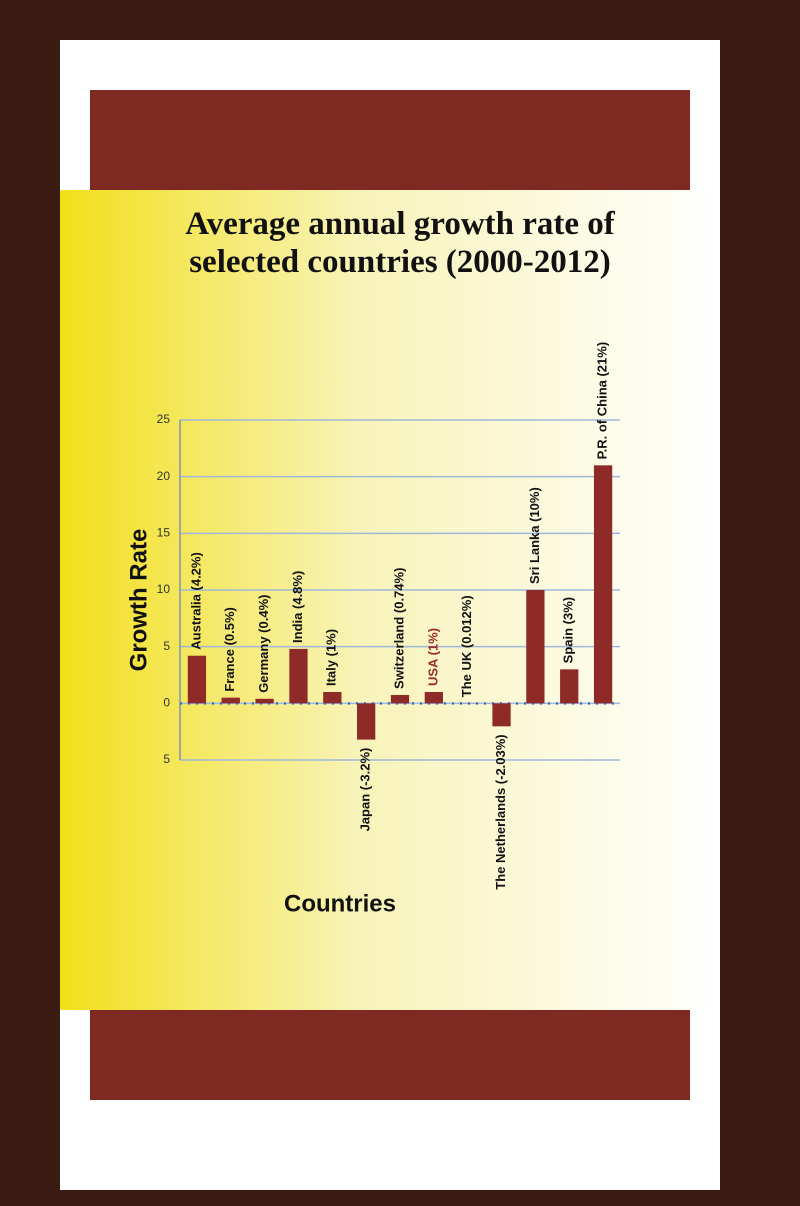 The image size is (800, 1206). Describe the element at coordinates (195, 601) in the screenshot. I see `category-label: Australia (4.2%)` at that location.